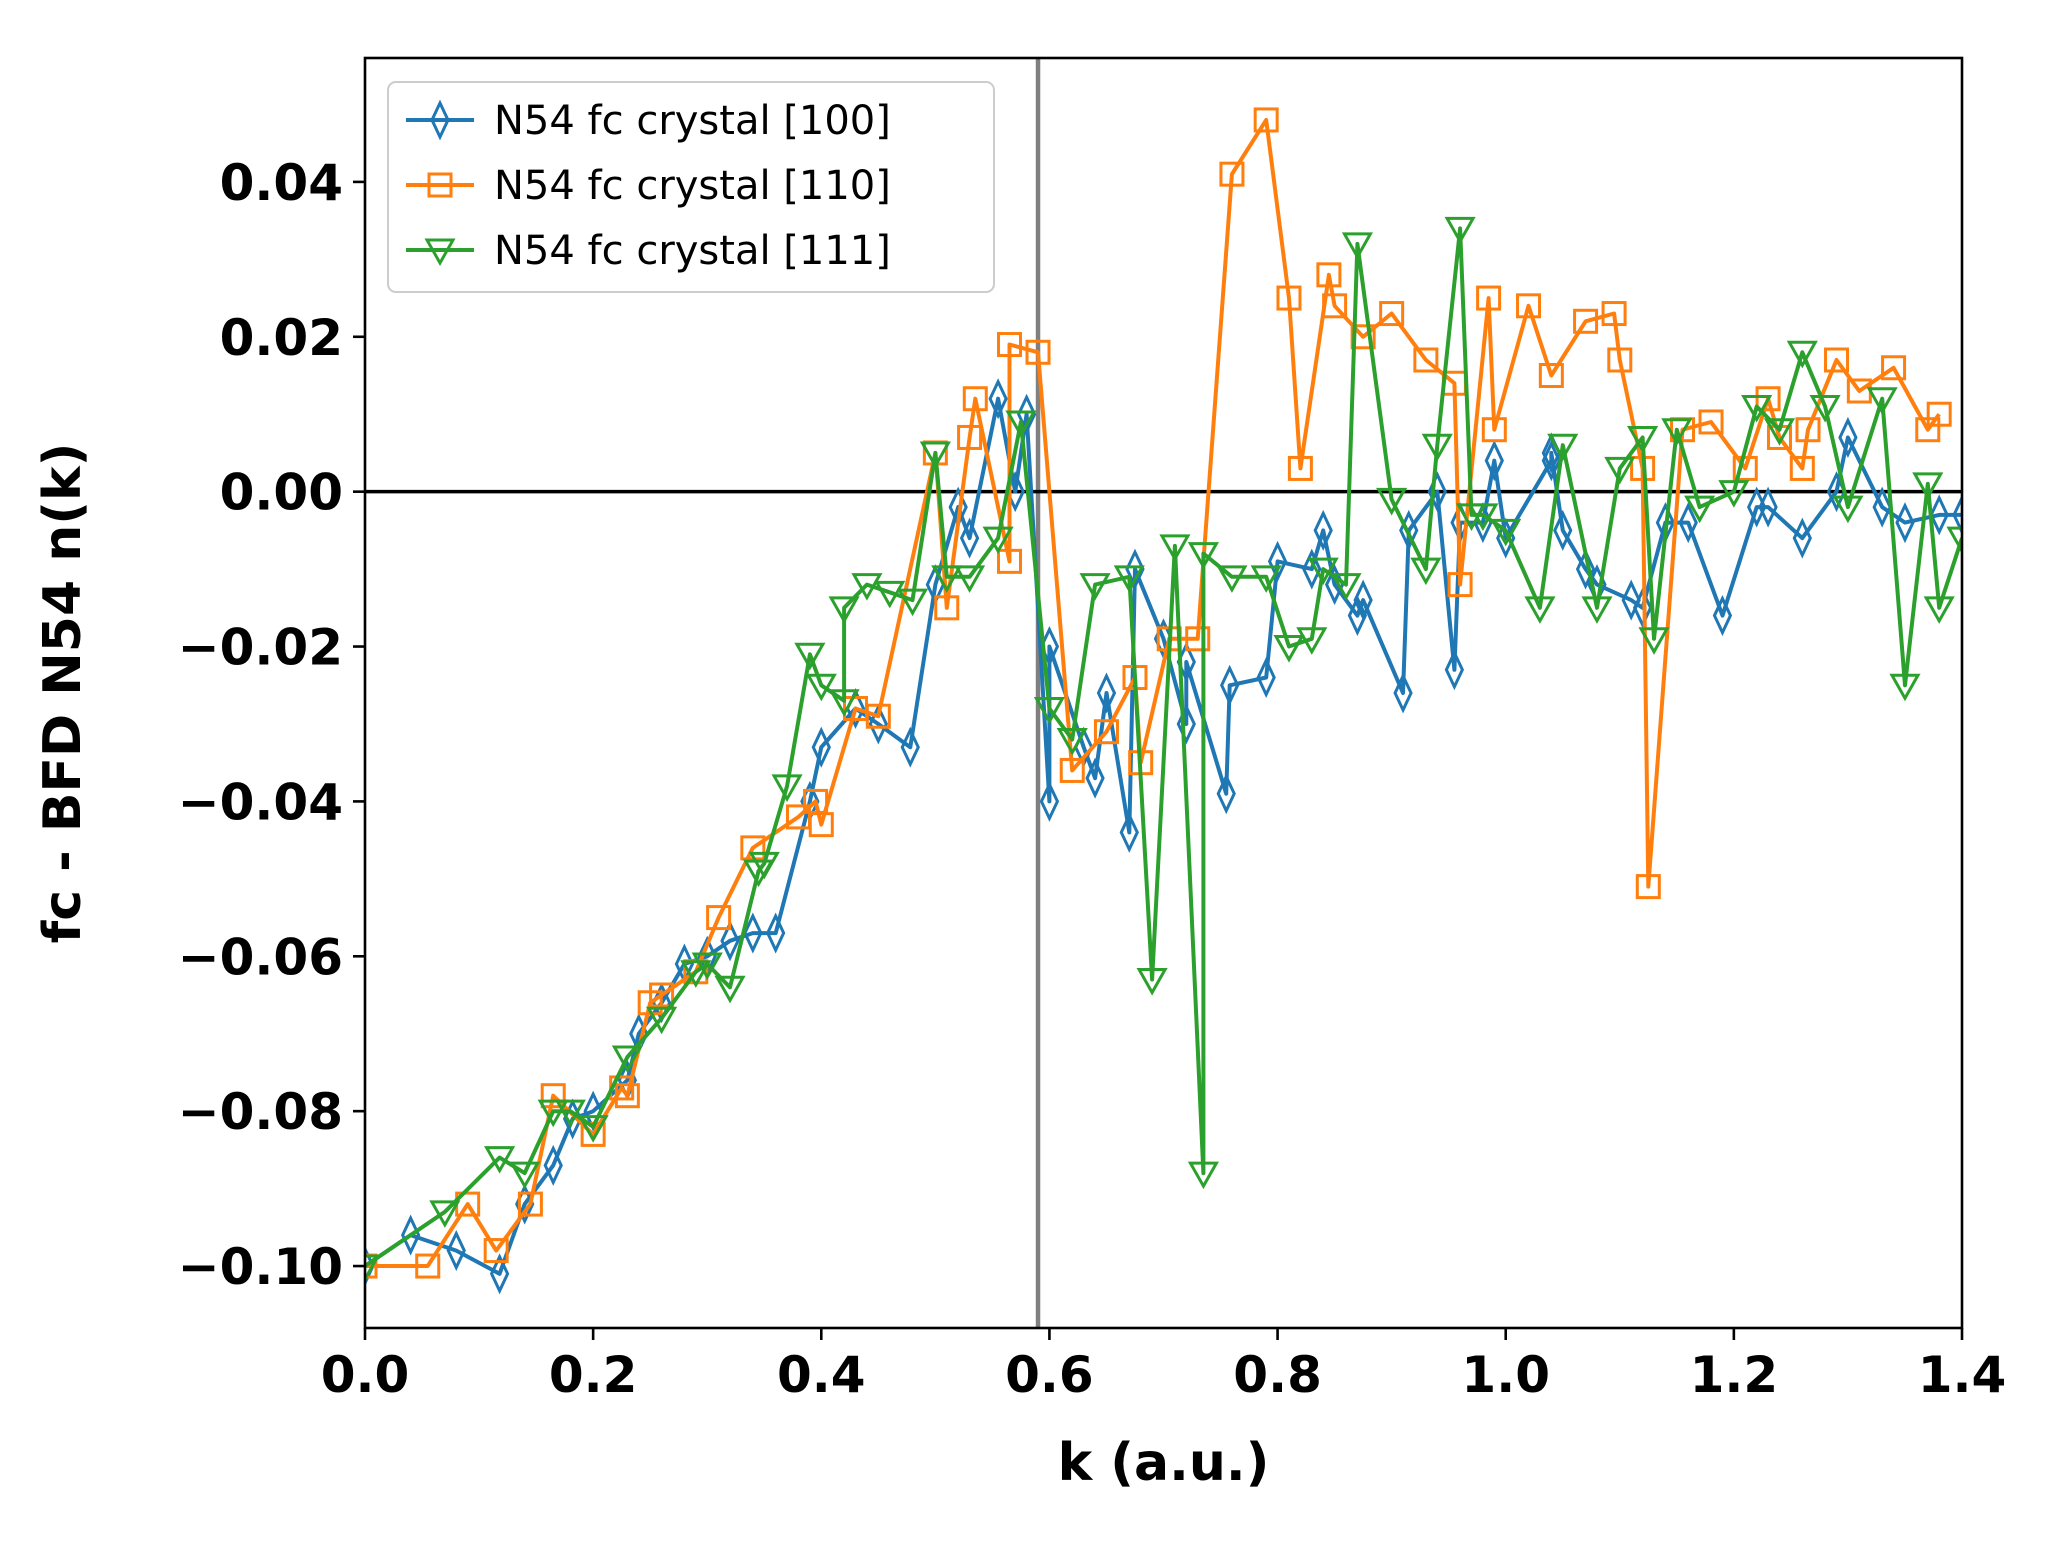 Image resolution: width=2048 pixels, height=1541 pixels. Describe the element at coordinates (648, 251) in the screenshot. I see `legend-entry: N54 fc crystal [111]` at that location.